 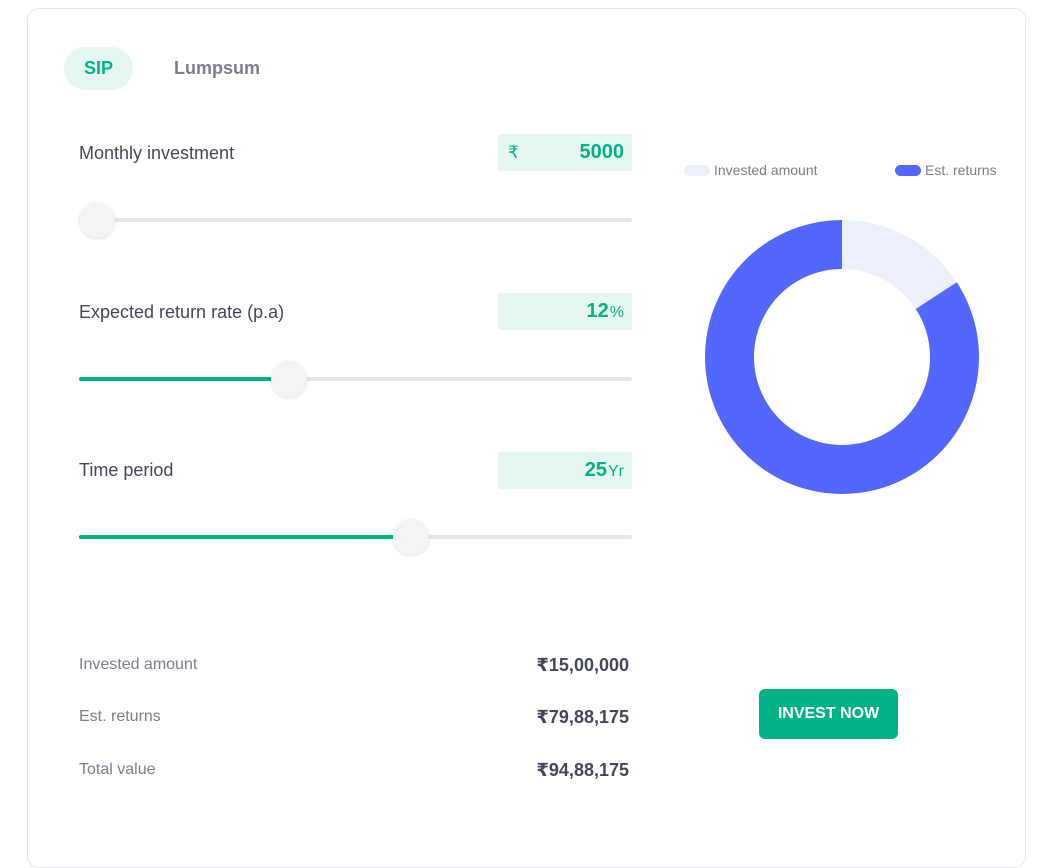 I want to click on legend-returns: Est. returns, so click(x=946, y=170).